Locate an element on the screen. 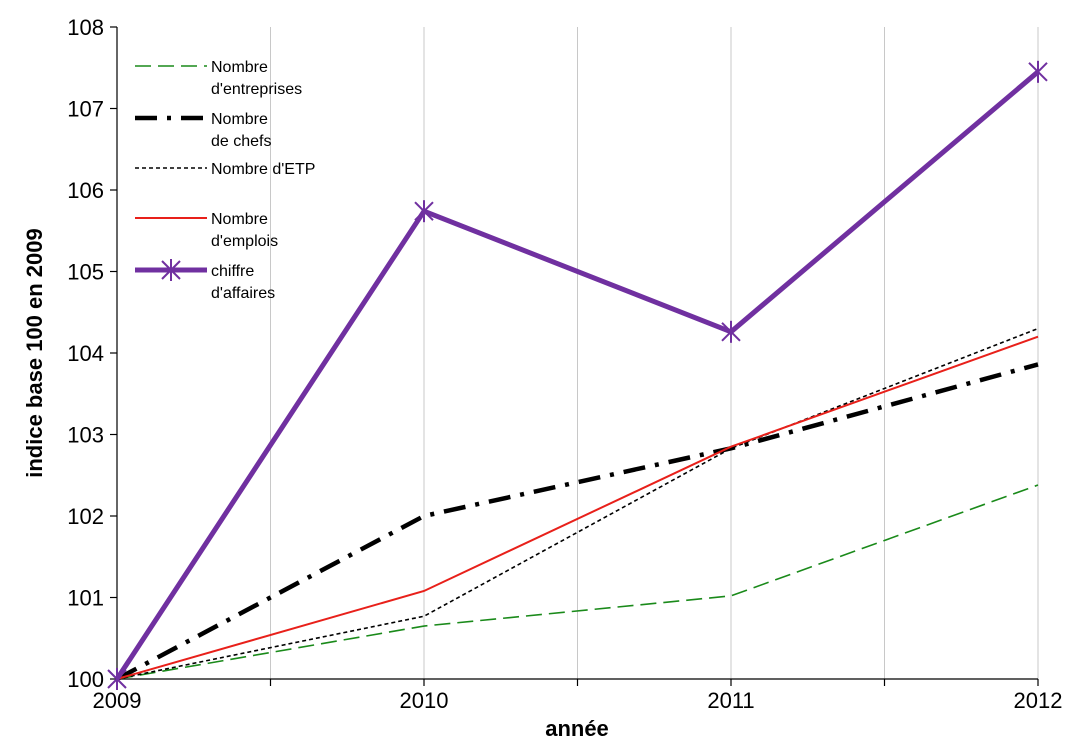 The image size is (1071, 740). y-tick-label: 100 is located at coordinates (85, 679).